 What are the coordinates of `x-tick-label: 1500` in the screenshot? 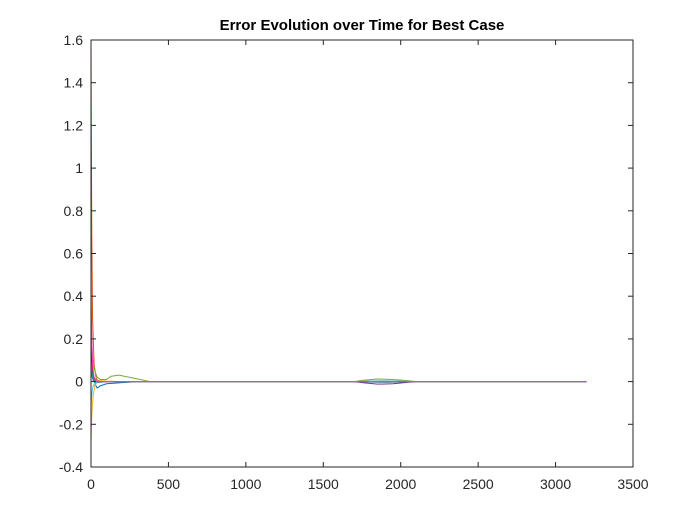 It's located at (323, 484).